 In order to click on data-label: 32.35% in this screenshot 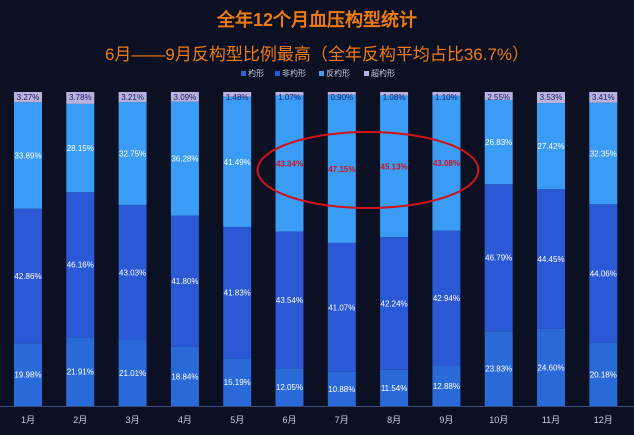, I will do `click(603, 153)`.